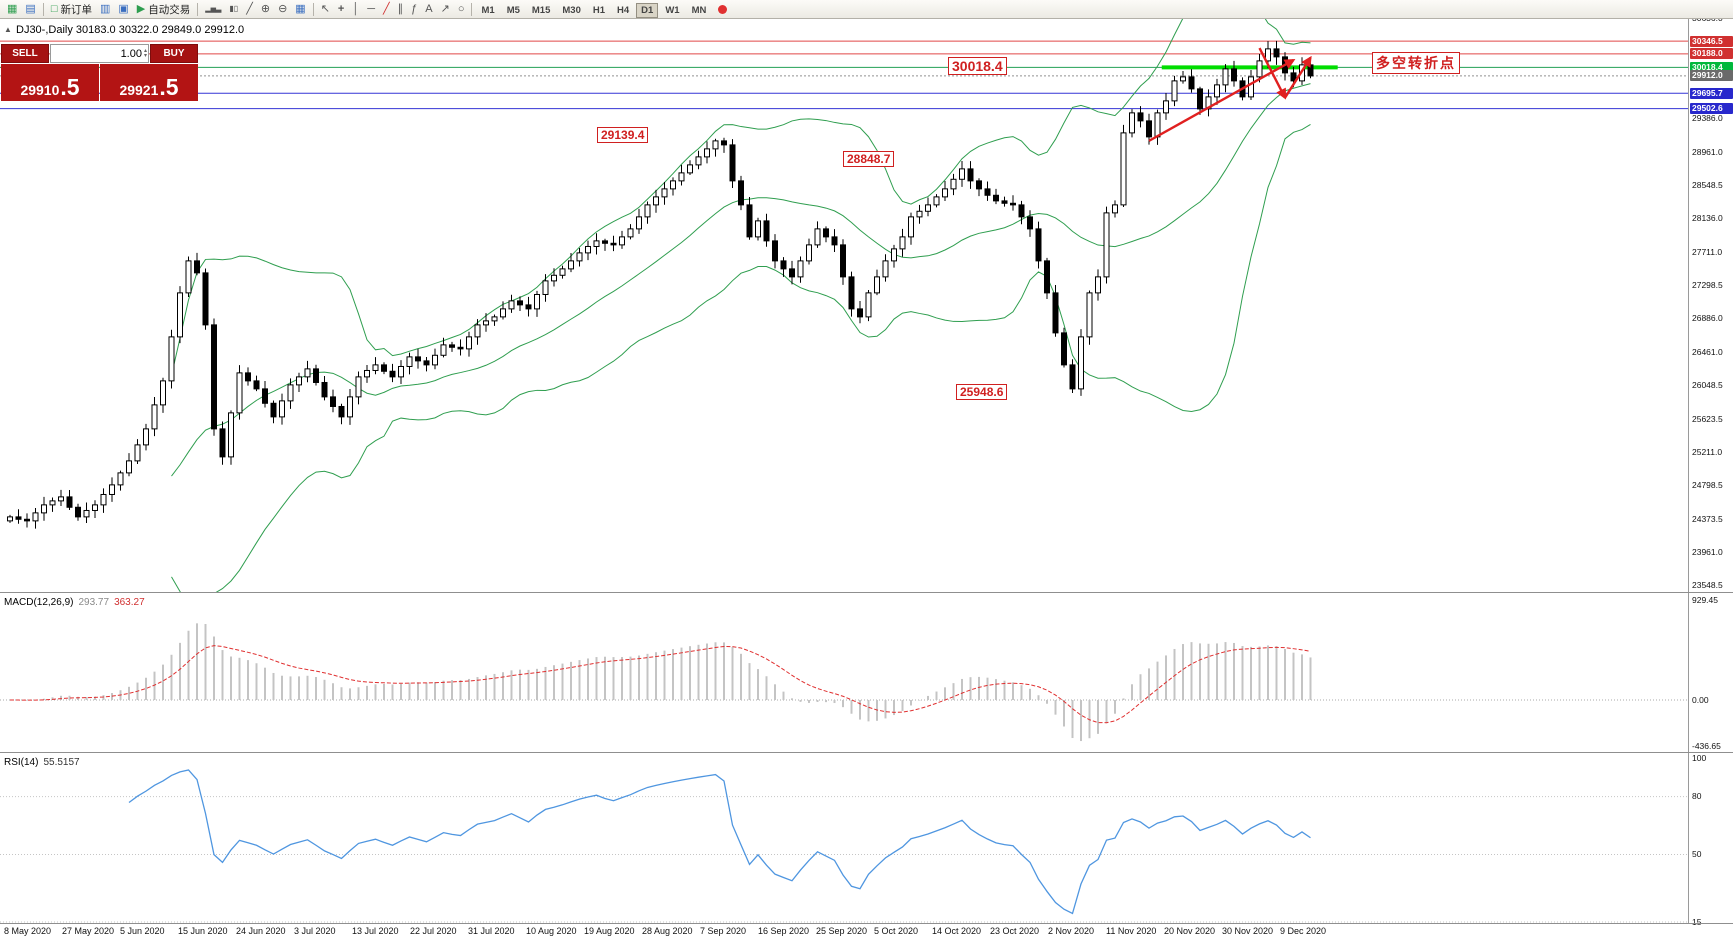 The height and width of the screenshot is (940, 1733). I want to click on sell-button: SELL, so click(25, 53).